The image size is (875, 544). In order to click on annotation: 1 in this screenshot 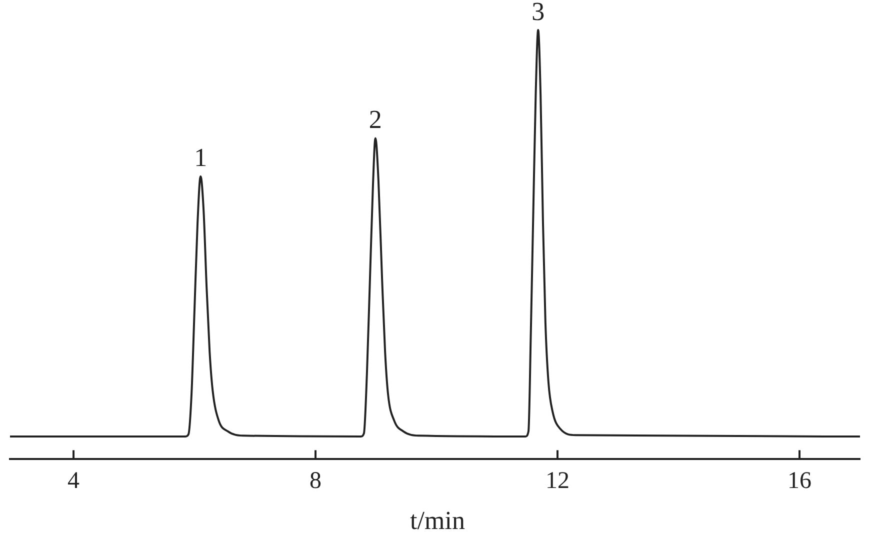, I will do `click(201, 157)`.